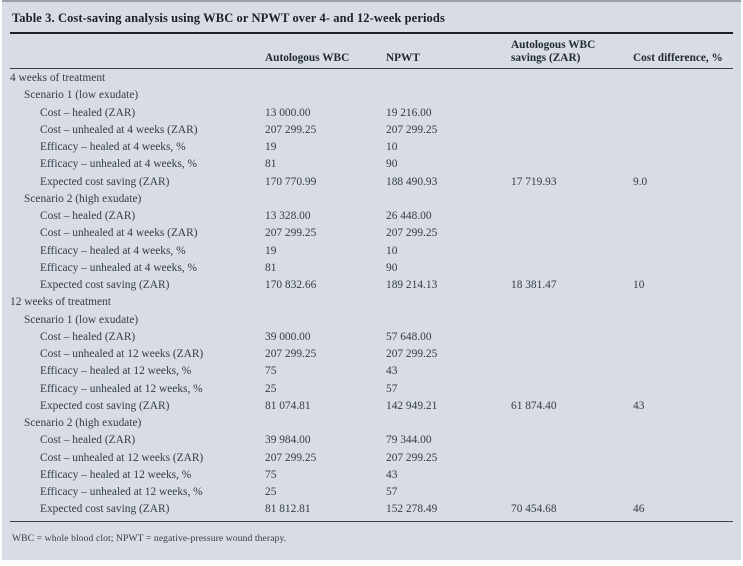  Describe the element at coordinates (409, 440) in the screenshot. I see `cell-value: 79 344.00` at that location.